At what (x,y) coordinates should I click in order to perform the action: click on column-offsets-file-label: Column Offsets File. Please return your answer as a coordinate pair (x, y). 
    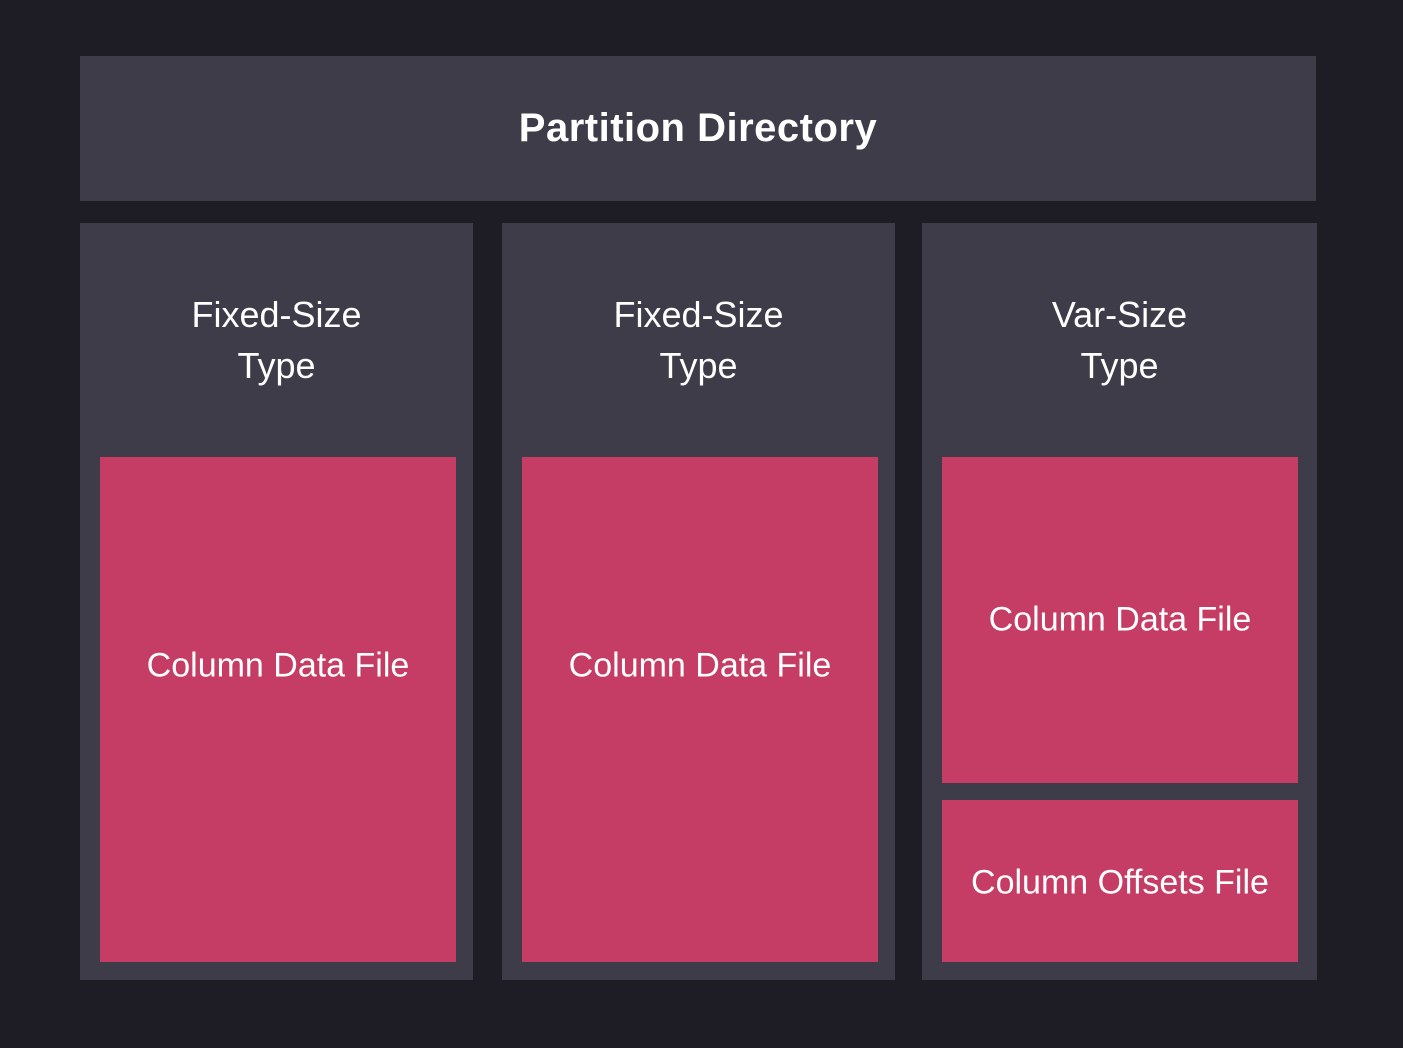
    Looking at the image, I should click on (1120, 882).